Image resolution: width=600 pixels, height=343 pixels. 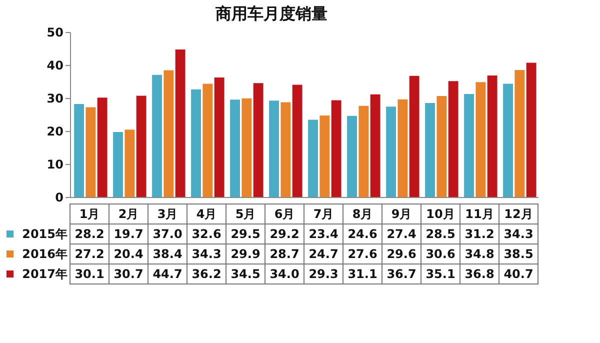 I want to click on data-label: 28.5, so click(x=441, y=234).